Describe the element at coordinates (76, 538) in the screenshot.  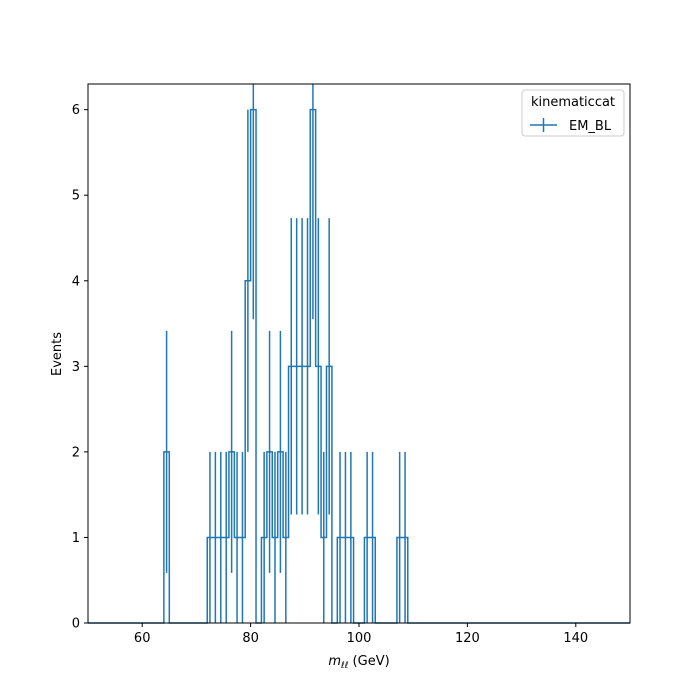
I see `y-tick-label: 1` at that location.